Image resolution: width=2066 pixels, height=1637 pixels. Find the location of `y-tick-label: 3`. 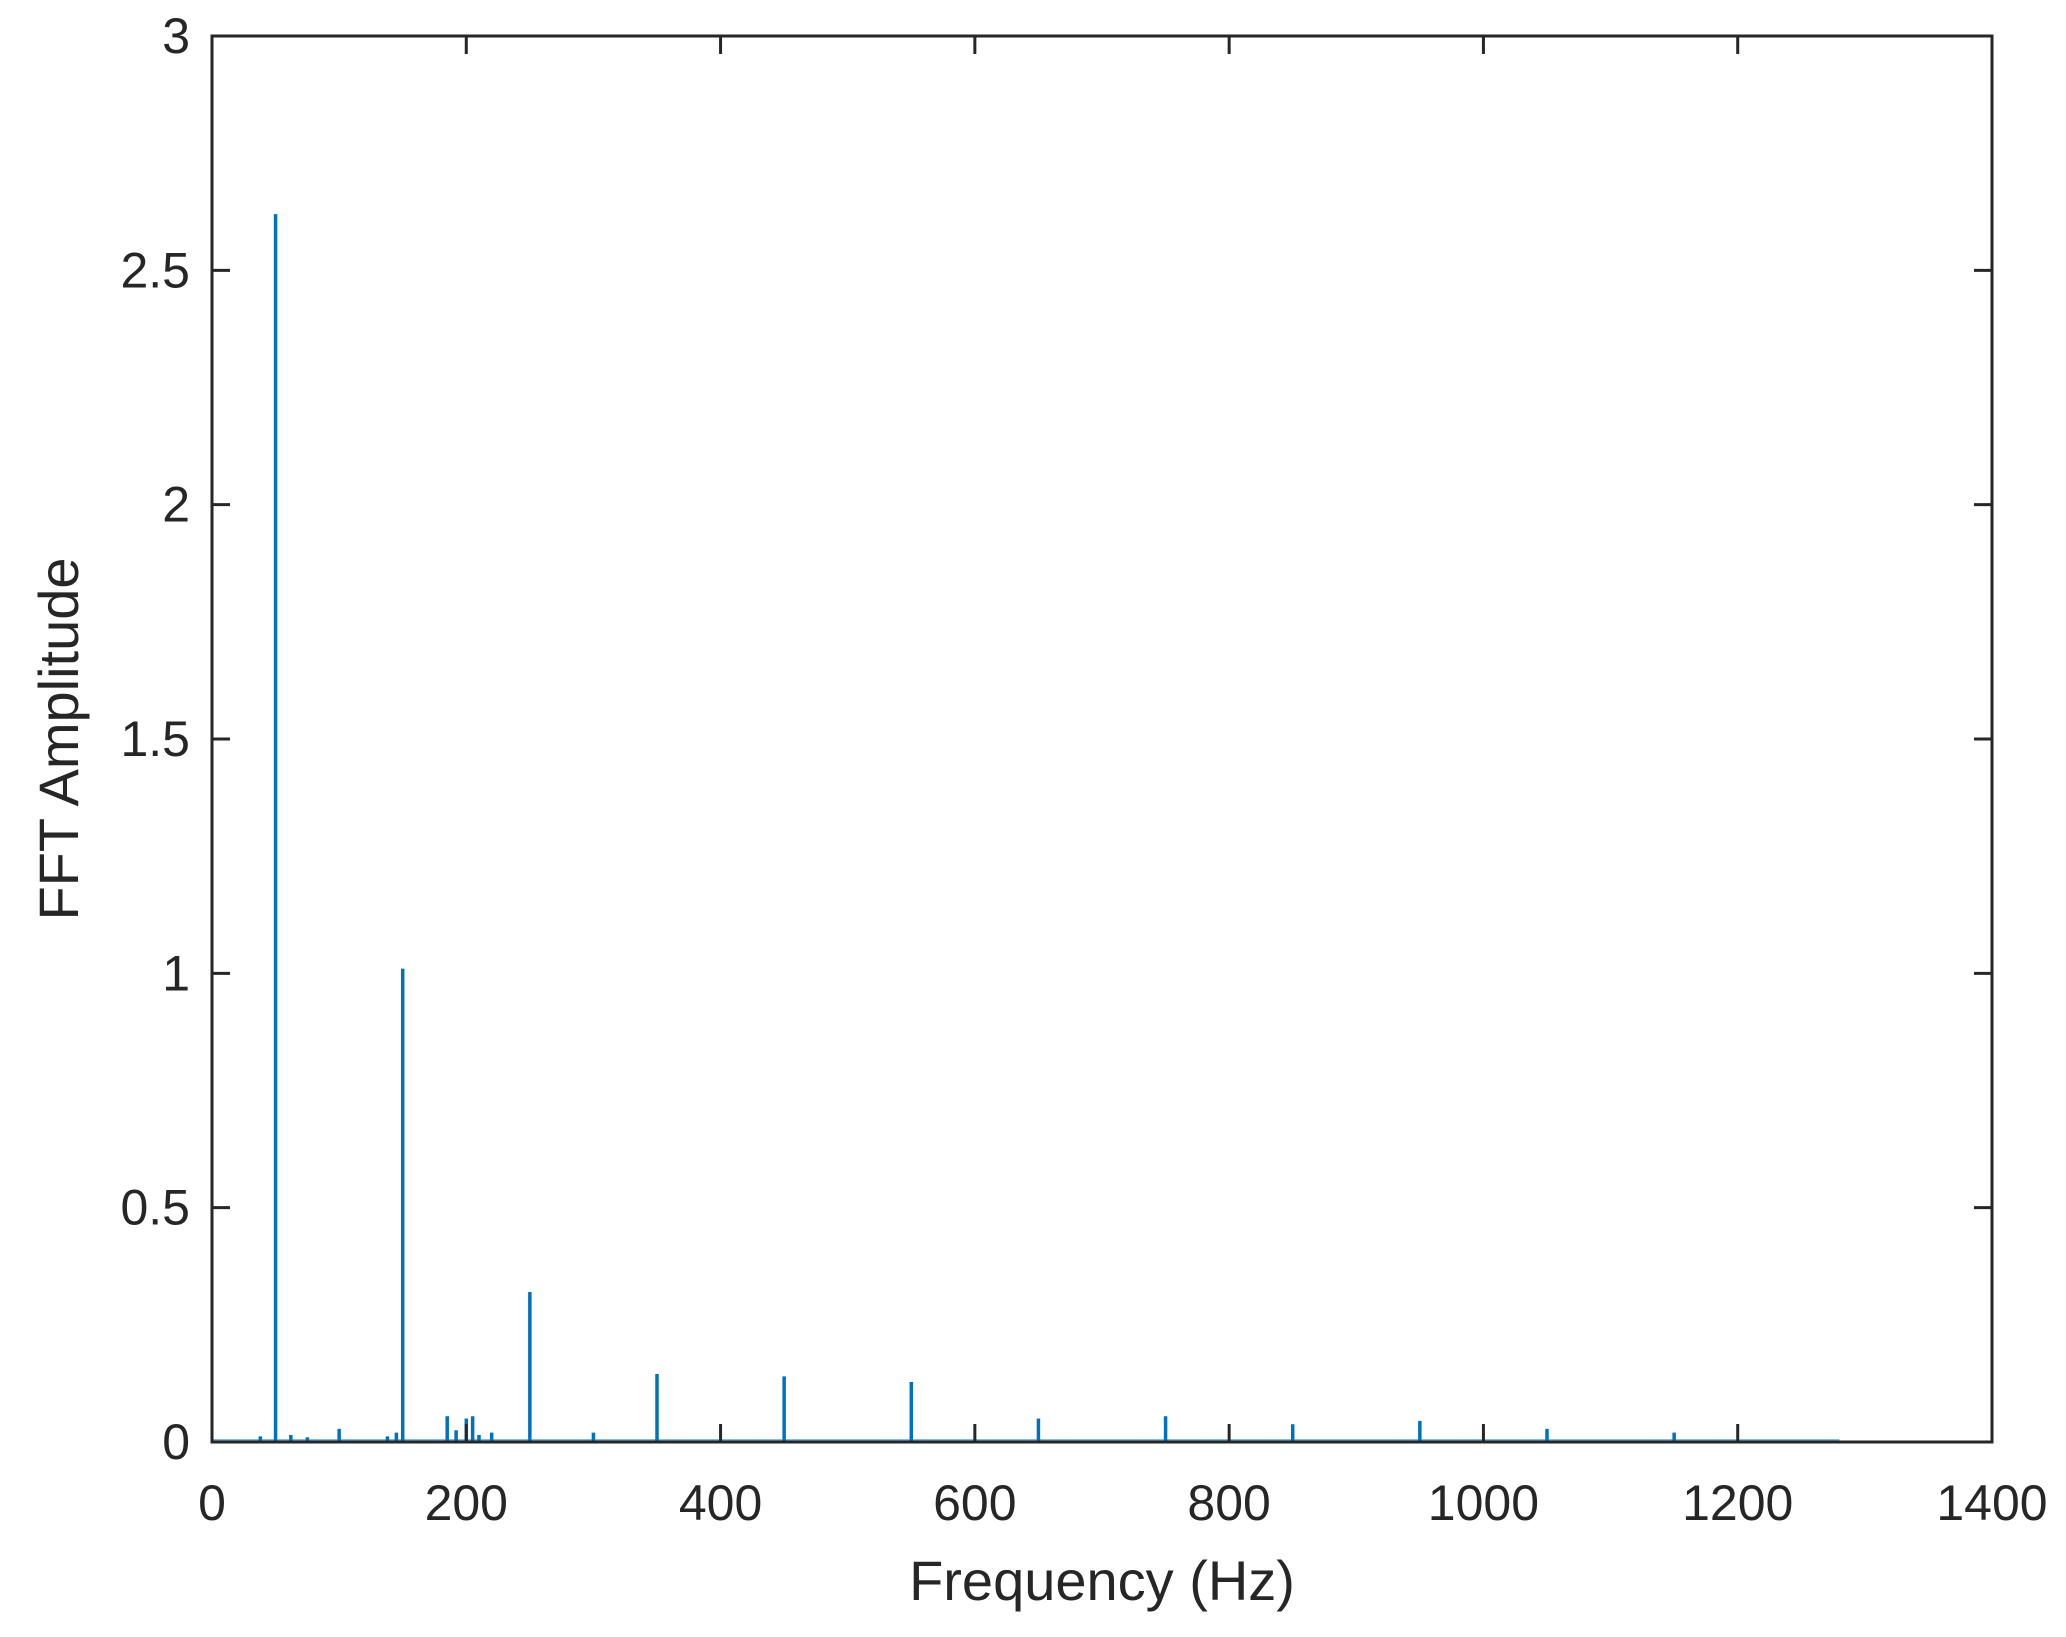

y-tick-label: 3 is located at coordinates (176, 36).